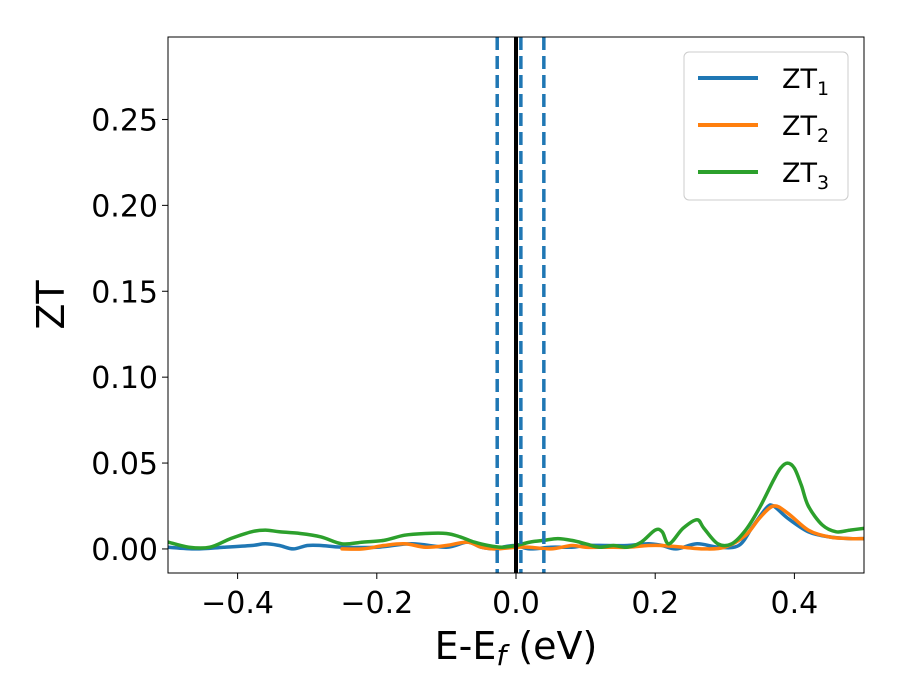  Describe the element at coordinates (805, 82) in the screenshot. I see `legend-label-zt1: ZT1` at that location.